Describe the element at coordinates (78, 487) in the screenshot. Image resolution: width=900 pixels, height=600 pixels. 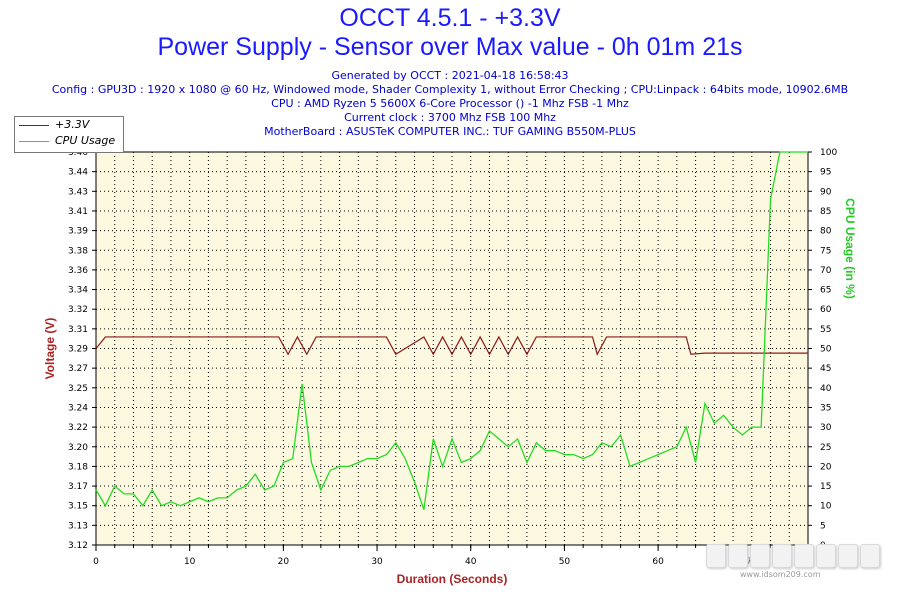
I see `y-tick-label: 3.17` at that location.